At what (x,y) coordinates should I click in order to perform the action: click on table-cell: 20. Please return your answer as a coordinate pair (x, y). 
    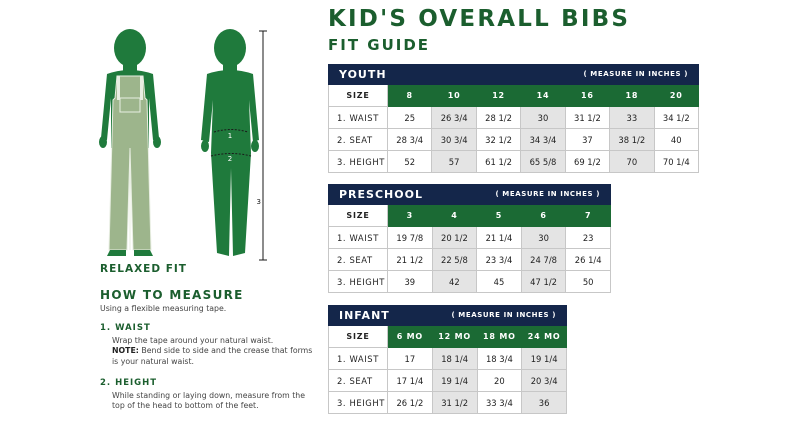
    Looking at the image, I should click on (499, 380).